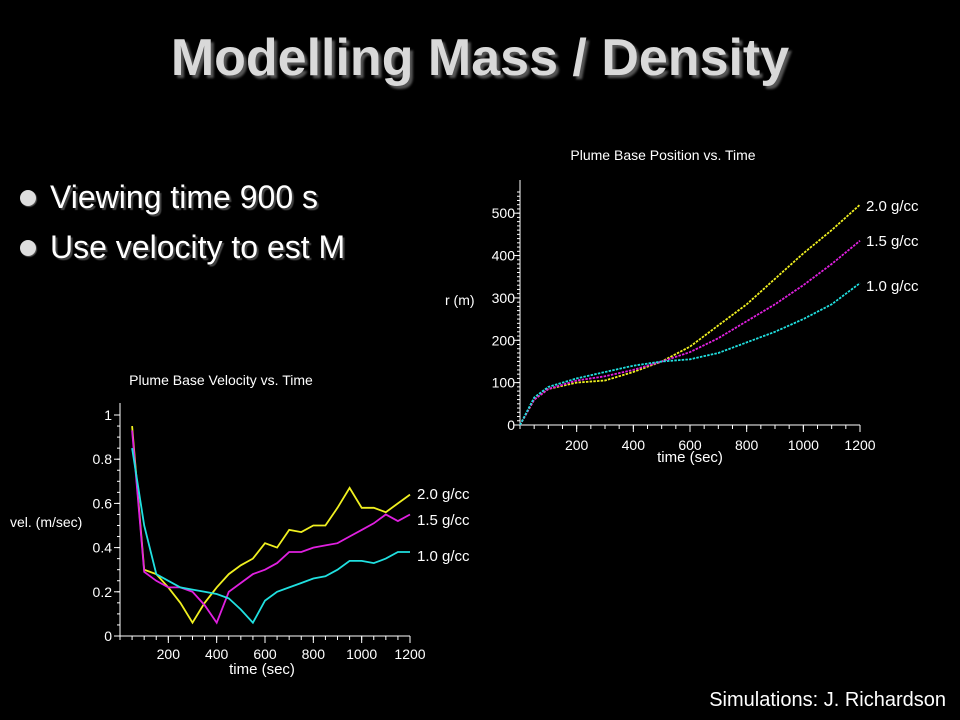  Describe the element at coordinates (504, 340) in the screenshot. I see `position-y-tick-label: 200` at that location.